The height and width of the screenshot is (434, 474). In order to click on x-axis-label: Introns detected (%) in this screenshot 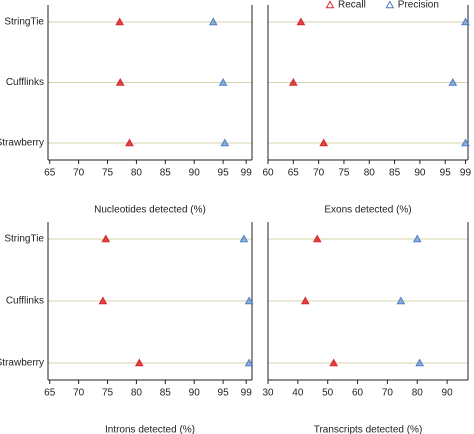, I will do `click(150, 429)`.